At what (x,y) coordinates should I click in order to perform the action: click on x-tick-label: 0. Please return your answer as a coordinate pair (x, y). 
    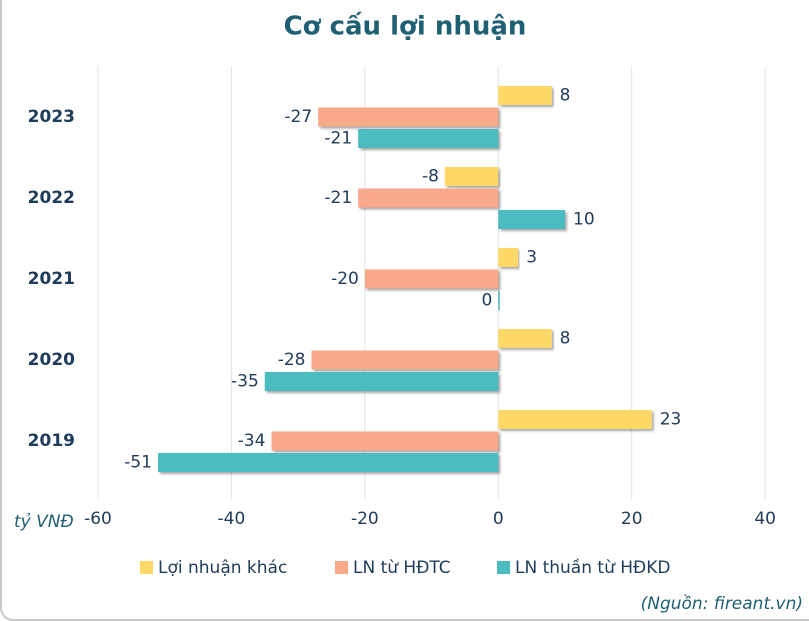
    Looking at the image, I should click on (498, 519).